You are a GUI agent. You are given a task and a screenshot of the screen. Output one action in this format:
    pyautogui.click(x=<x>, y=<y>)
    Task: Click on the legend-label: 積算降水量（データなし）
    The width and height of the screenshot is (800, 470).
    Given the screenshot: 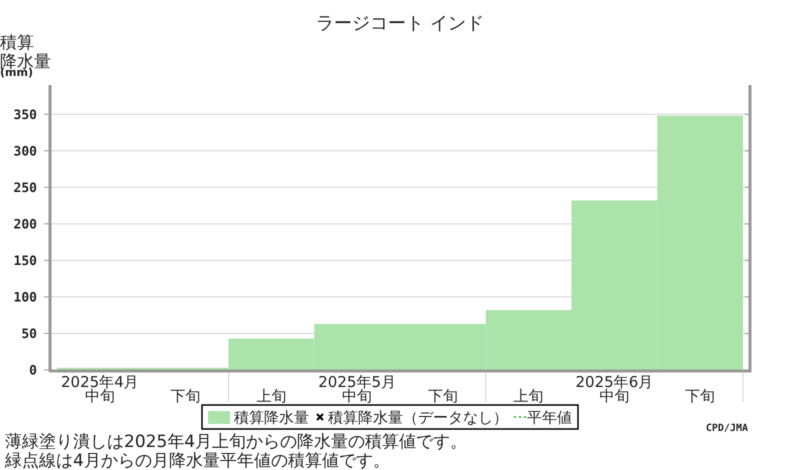 What is the action you would take?
    pyautogui.click(x=418, y=417)
    